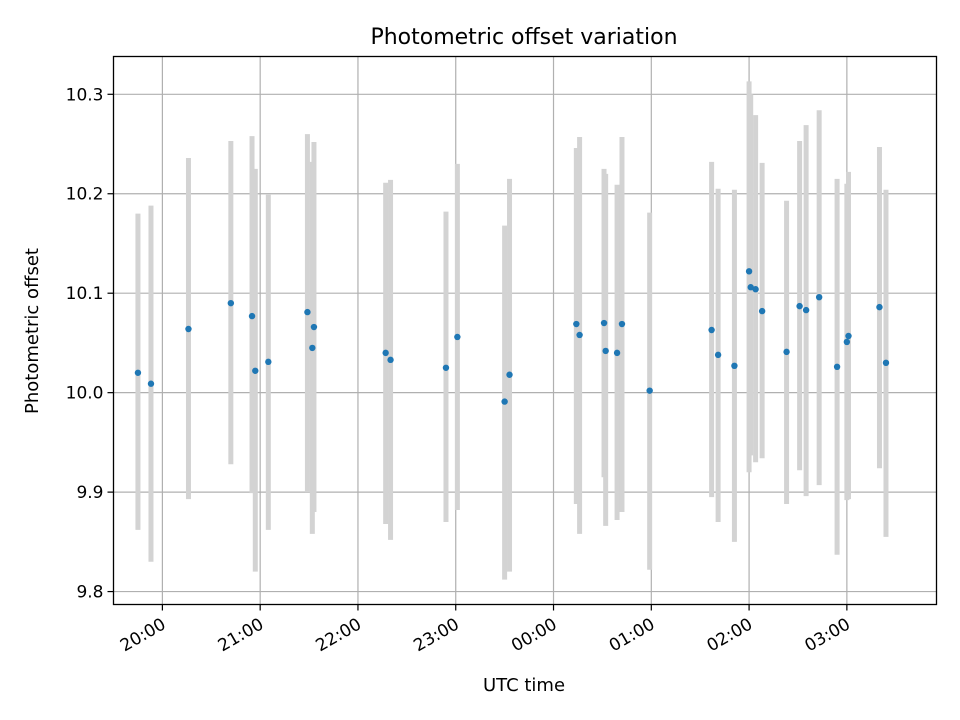 Image resolution: width=960 pixels, height=720 pixels. I want to click on x-tick-label: 00:00, so click(534, 635).